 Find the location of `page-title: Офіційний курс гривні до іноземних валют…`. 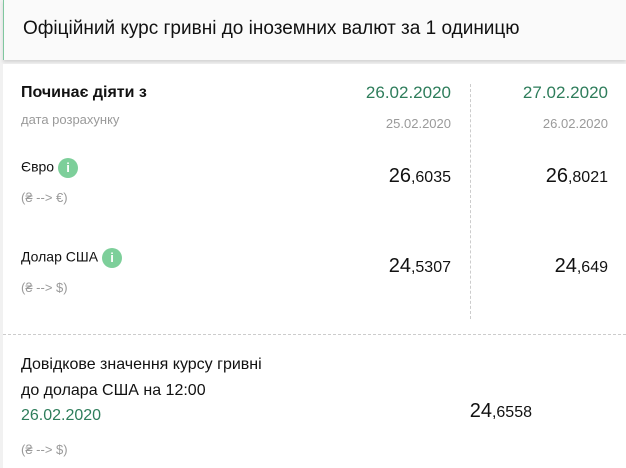

page-title: Офіційний курс гривні до іноземних валют… is located at coordinates (271, 28).